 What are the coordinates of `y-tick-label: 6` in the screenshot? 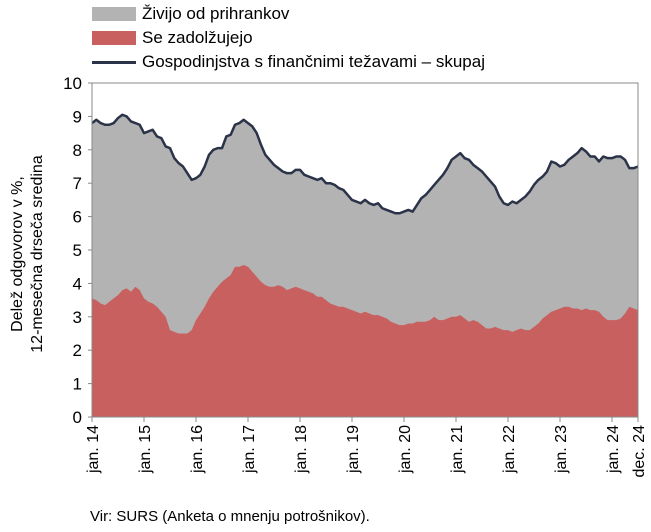 It's located at (77, 217).